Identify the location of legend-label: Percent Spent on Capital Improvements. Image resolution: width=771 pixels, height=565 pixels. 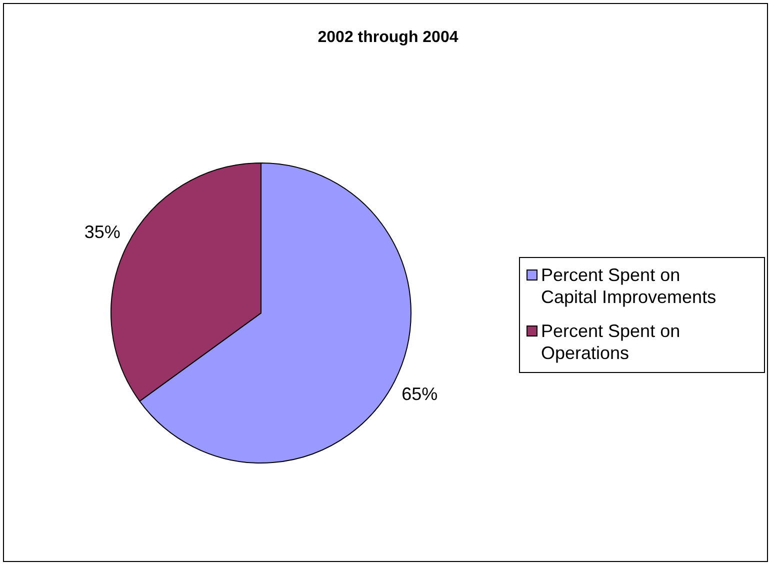
(628, 286).